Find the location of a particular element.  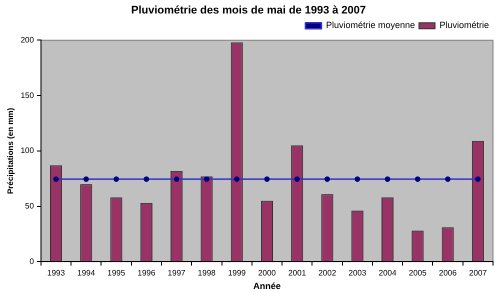

x-tick-label: 1999 is located at coordinates (237, 273).